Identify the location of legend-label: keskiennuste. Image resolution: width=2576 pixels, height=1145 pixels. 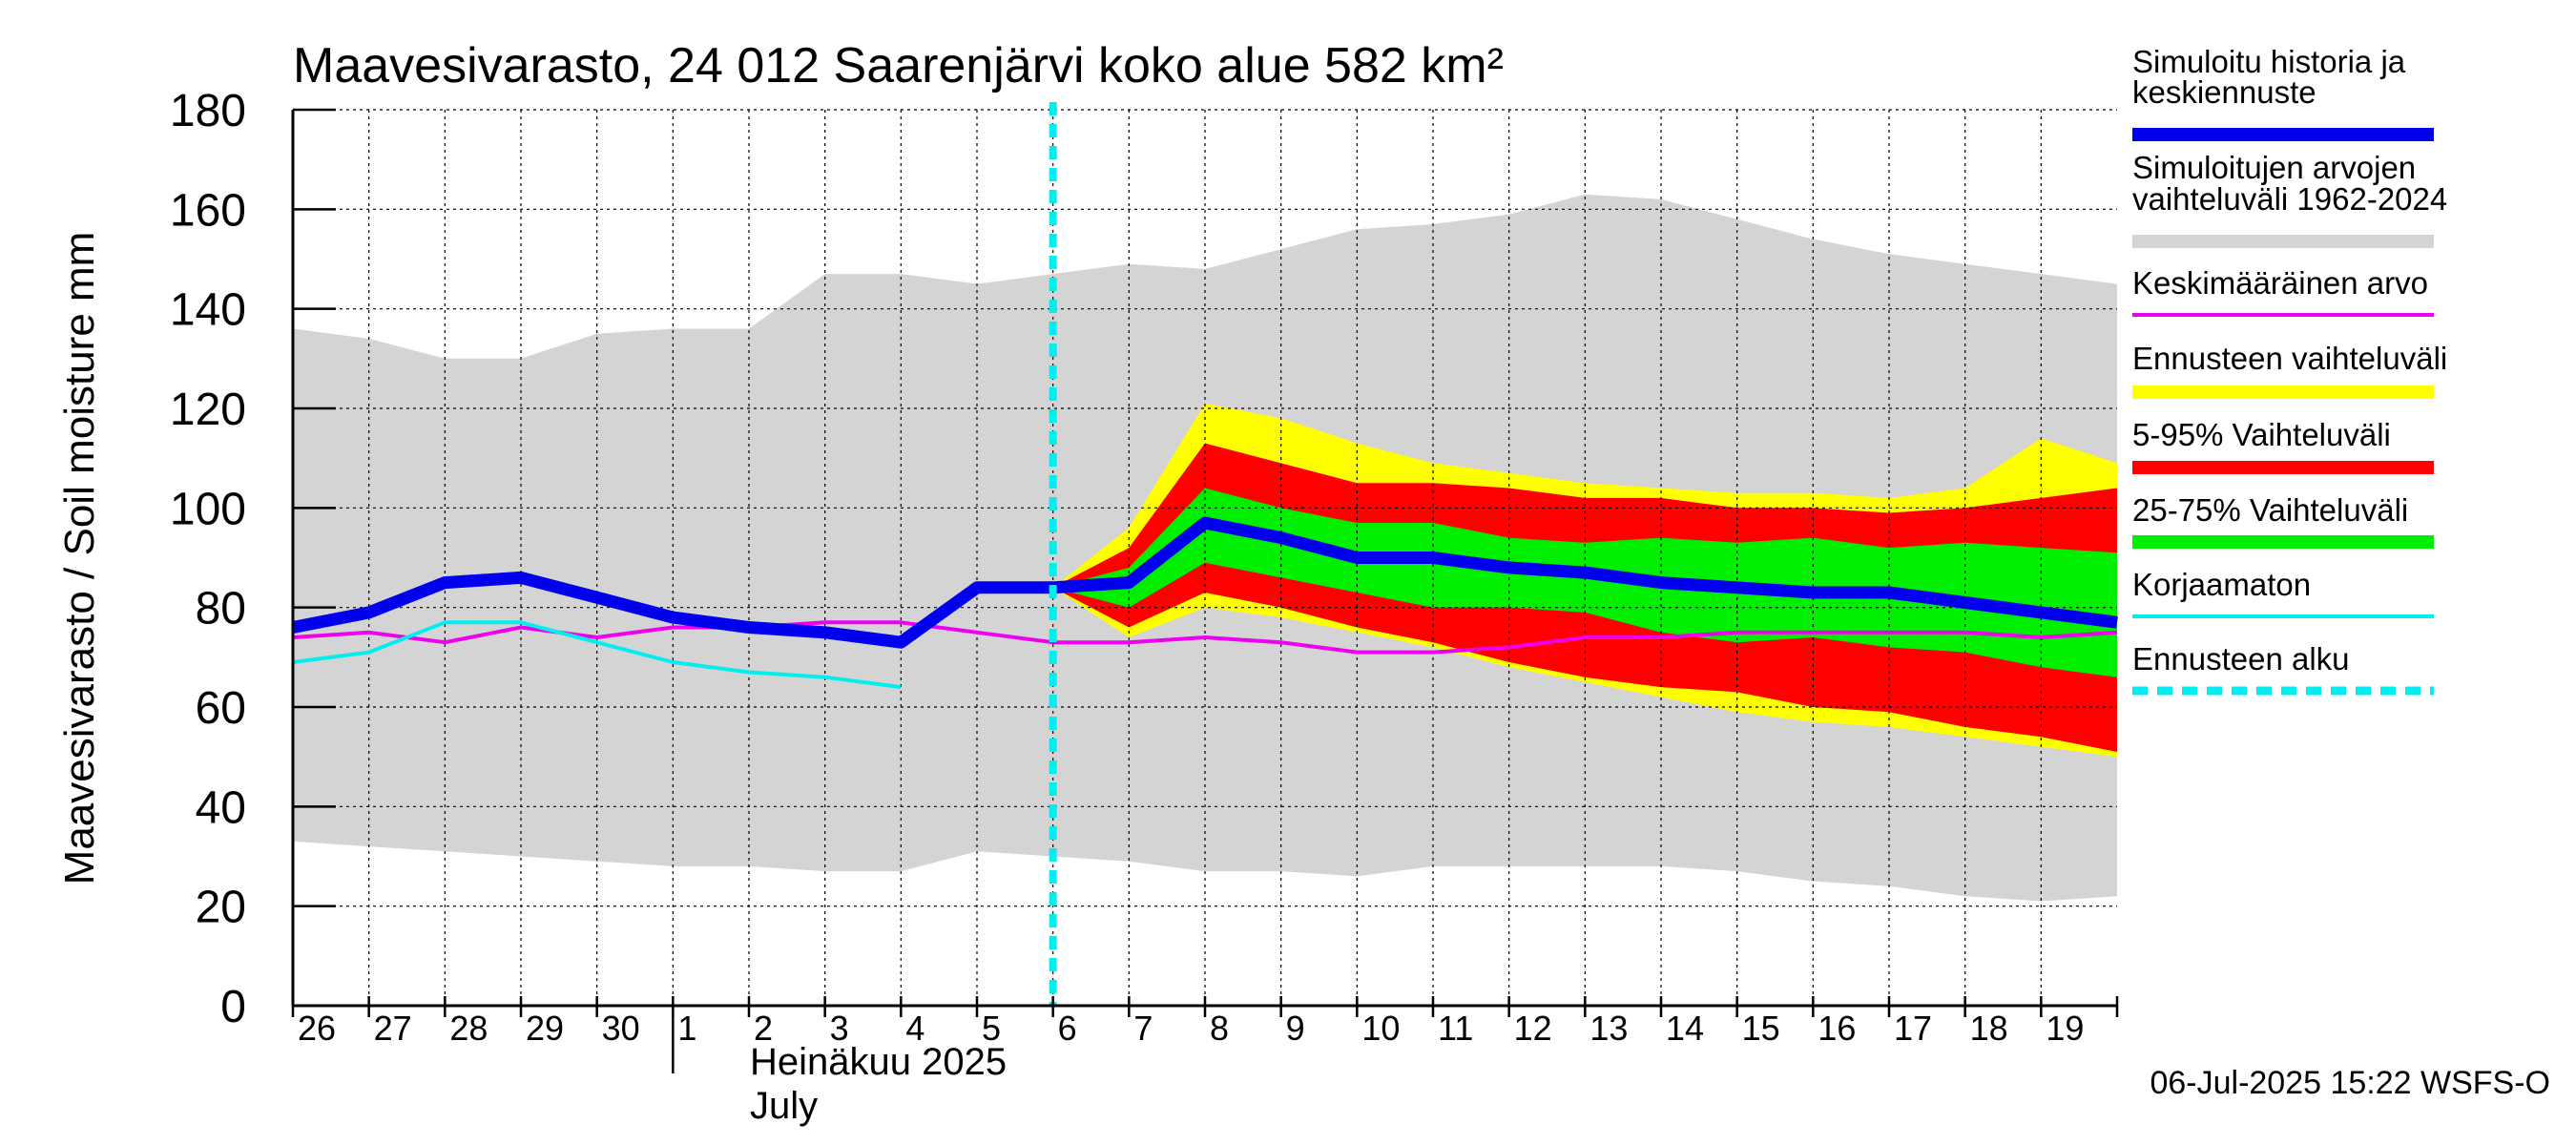
(2224, 92).